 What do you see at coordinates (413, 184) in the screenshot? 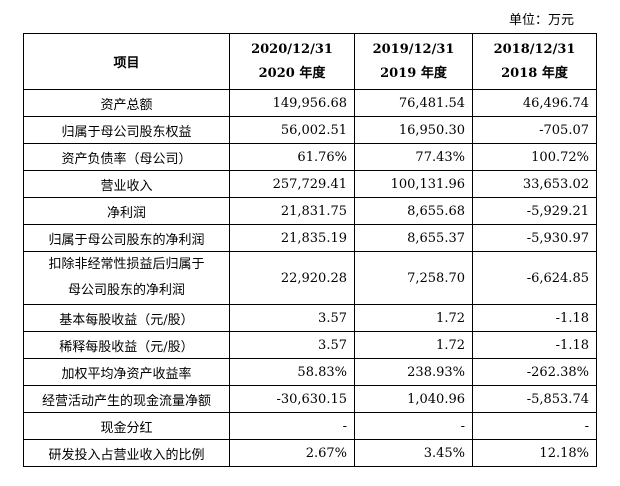
I see `cell-value: 100,131.96` at bounding box center [413, 184].